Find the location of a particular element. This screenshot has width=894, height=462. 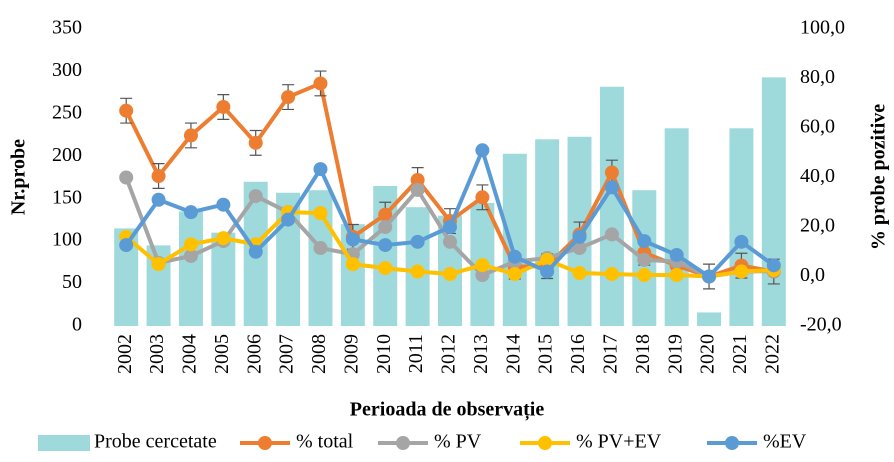

y2-tick-label: 60,0 is located at coordinates (817, 127).